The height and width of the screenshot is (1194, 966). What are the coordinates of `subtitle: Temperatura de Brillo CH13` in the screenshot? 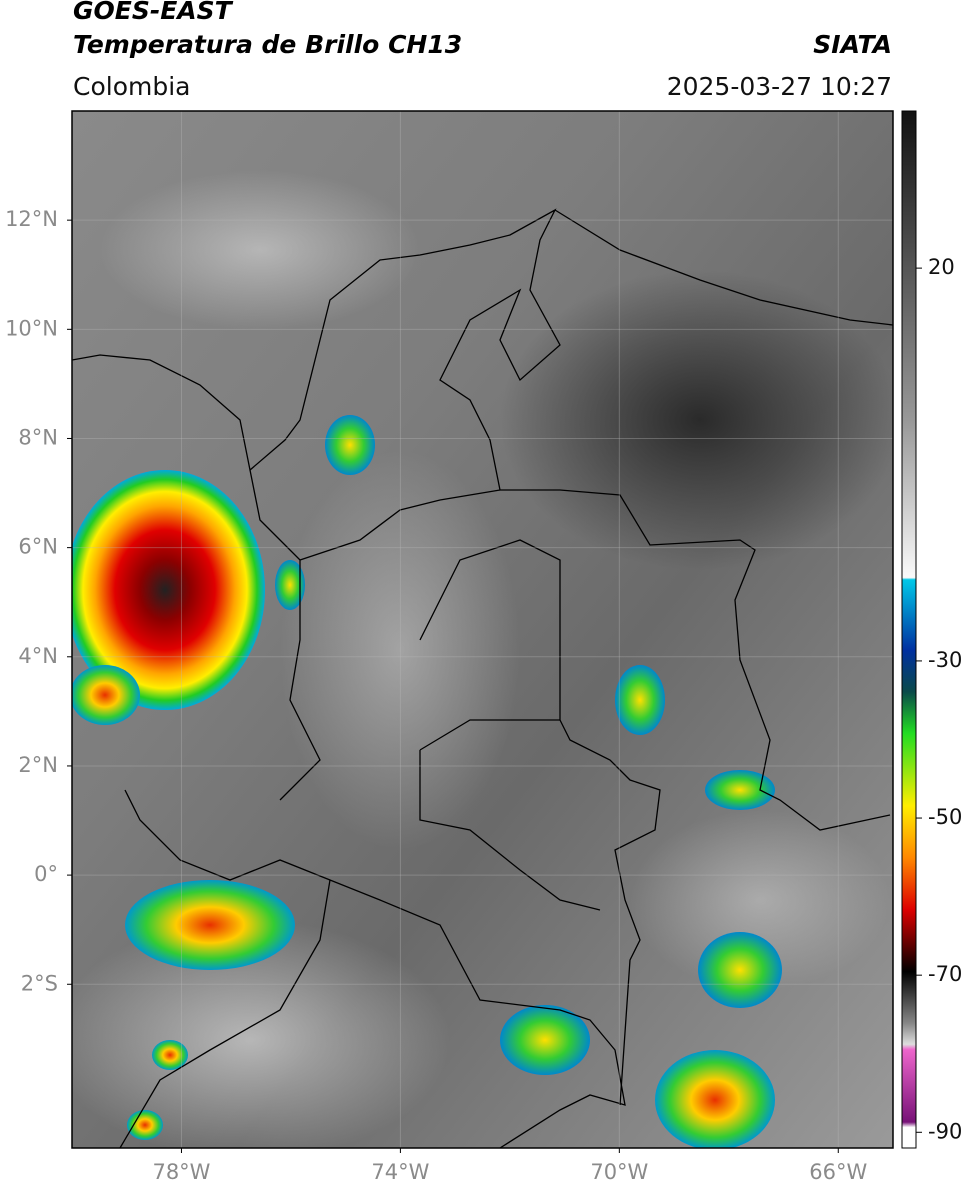 It's located at (267, 44).